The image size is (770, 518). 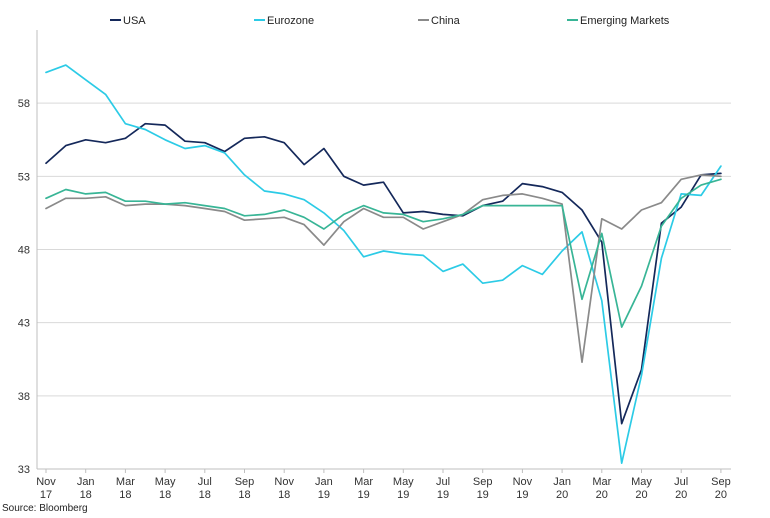 What do you see at coordinates (625, 21) in the screenshot?
I see `legend-label: Emerging Markets` at bounding box center [625, 21].